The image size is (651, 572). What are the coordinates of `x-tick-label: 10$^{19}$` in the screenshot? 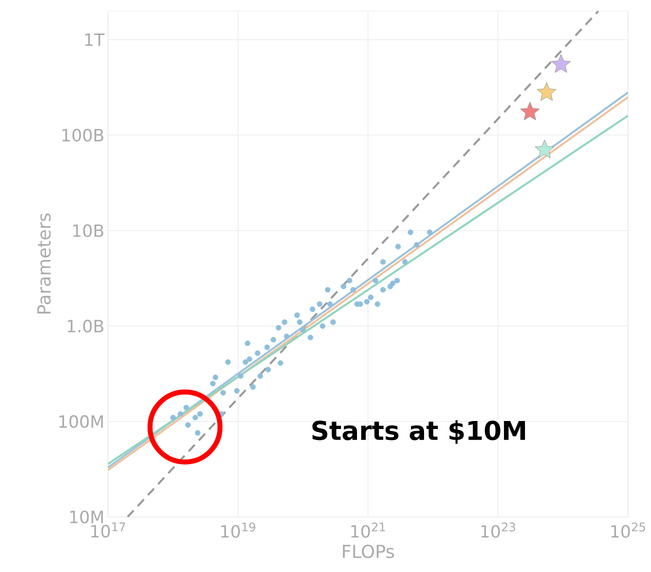 It's located at (238, 530).